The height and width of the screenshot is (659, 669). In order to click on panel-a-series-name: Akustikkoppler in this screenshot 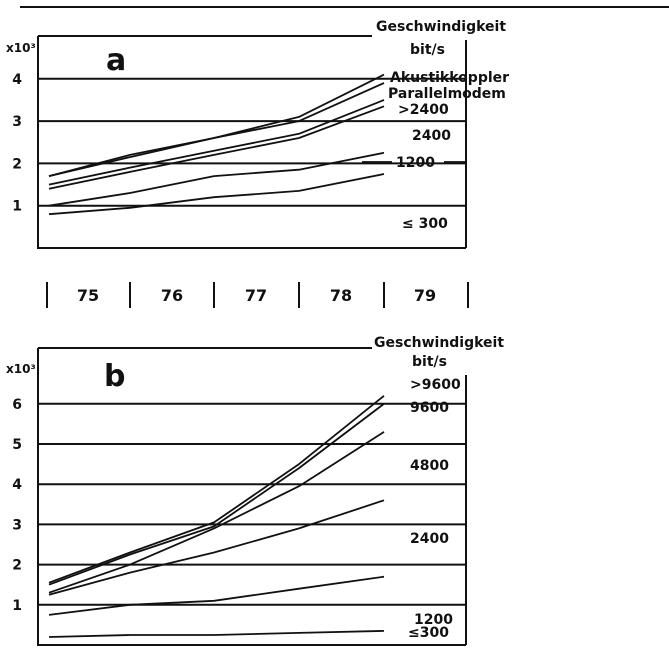, I will do `click(449, 78)`.